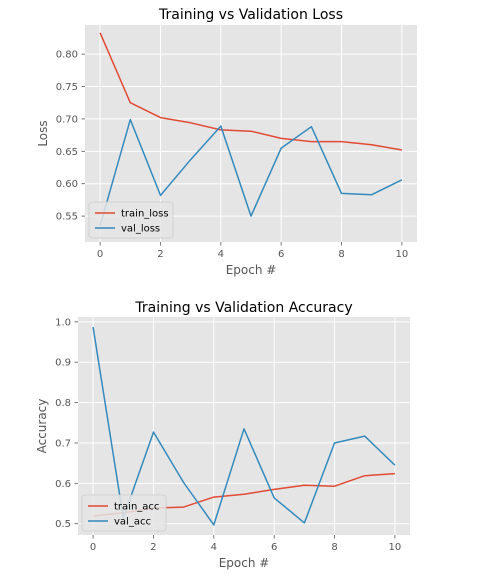 This screenshot has width=482, height=583. What do you see at coordinates (63, 363) in the screenshot?
I see `y-tick-label: 0.9` at bounding box center [63, 363].